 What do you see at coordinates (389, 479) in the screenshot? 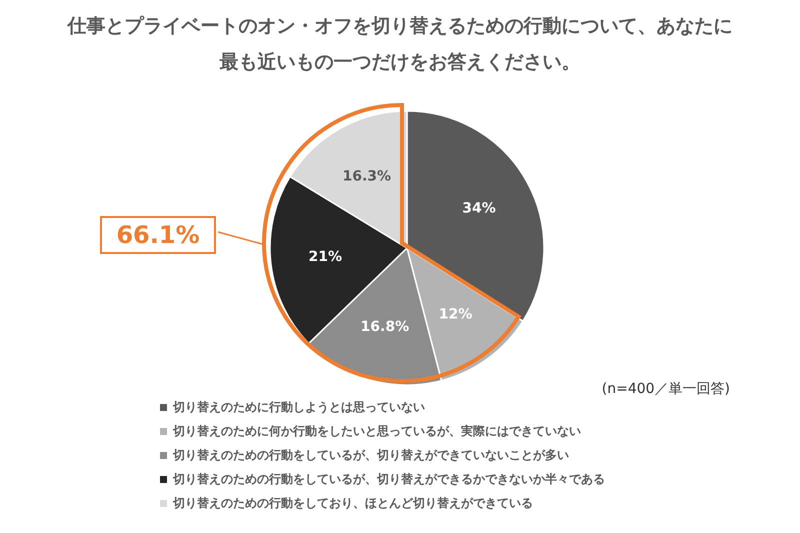
I see `legend-label: 切り替えのための行動をしているが、切り替えができるかできないか半々である` at bounding box center [389, 479].